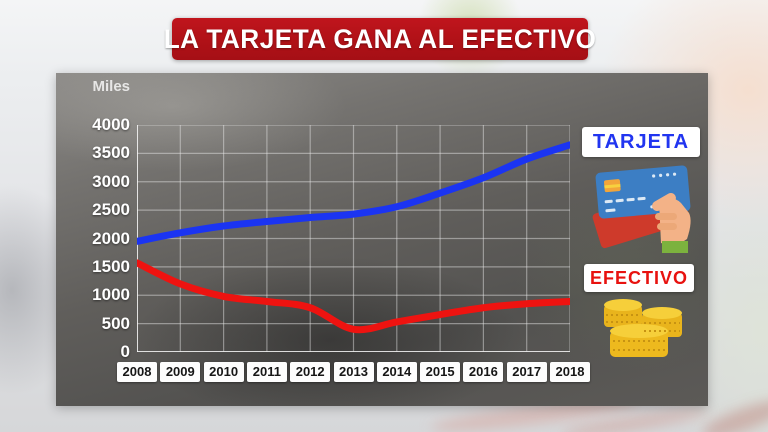 The width and height of the screenshot is (768, 432). Describe the element at coordinates (180, 372) in the screenshot. I see `year-label: 2009` at that location.